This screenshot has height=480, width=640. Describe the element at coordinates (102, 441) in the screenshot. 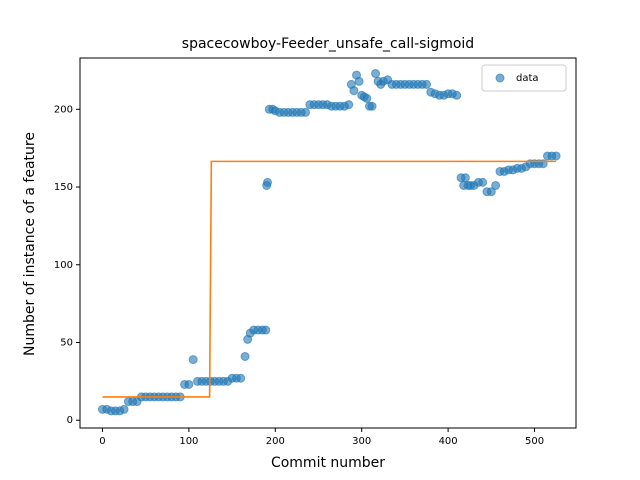

I see `x-tick-label: 0` at that location.